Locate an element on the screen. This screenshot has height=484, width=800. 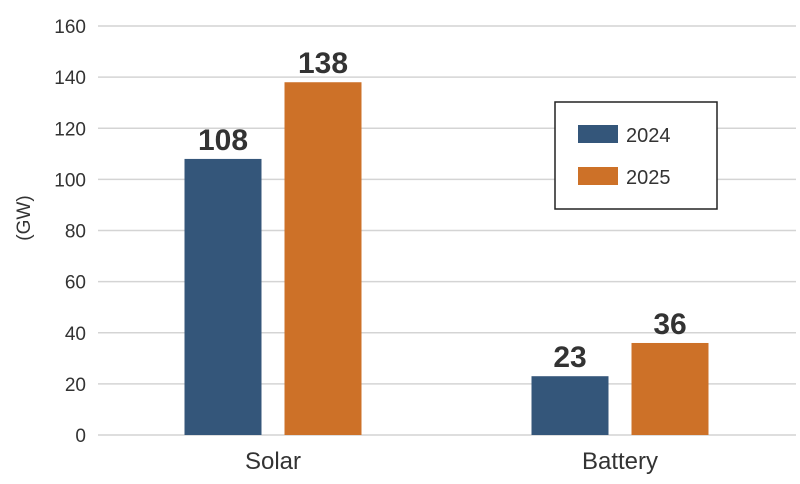
y-tick-label: 0 is located at coordinates (80, 436).